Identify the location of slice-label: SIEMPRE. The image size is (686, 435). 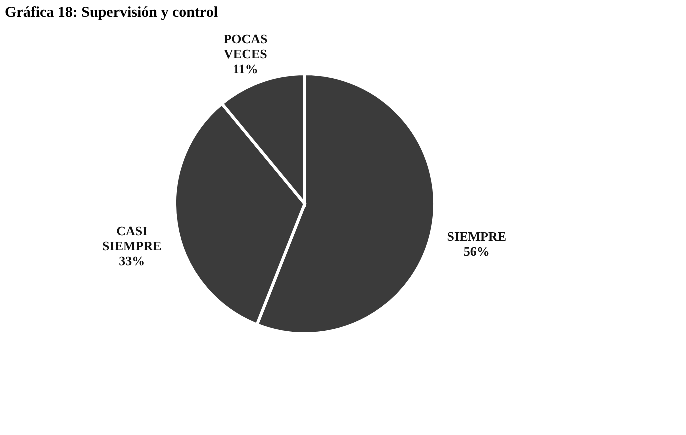
(477, 236).